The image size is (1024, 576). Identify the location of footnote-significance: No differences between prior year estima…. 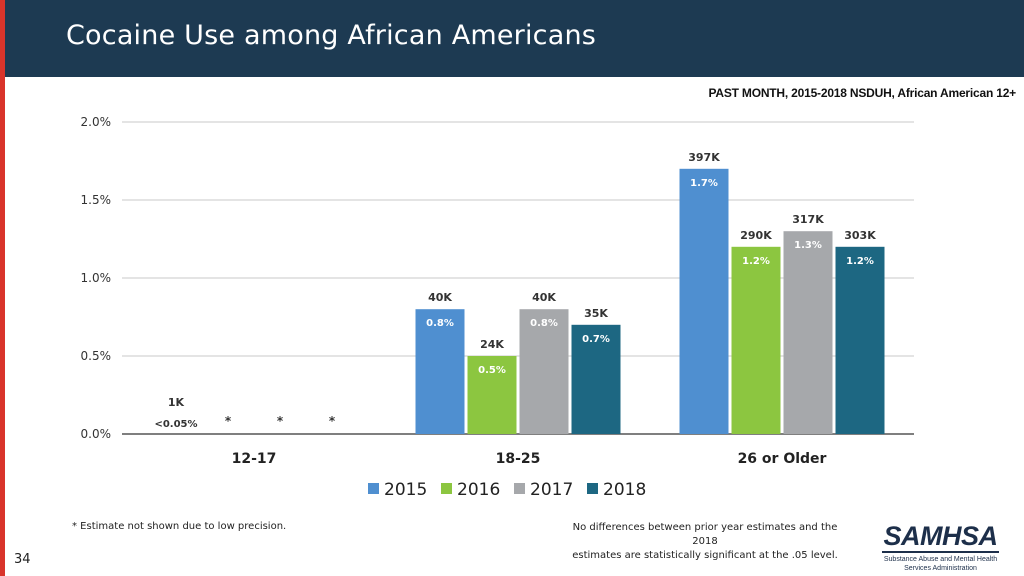
(705, 542).